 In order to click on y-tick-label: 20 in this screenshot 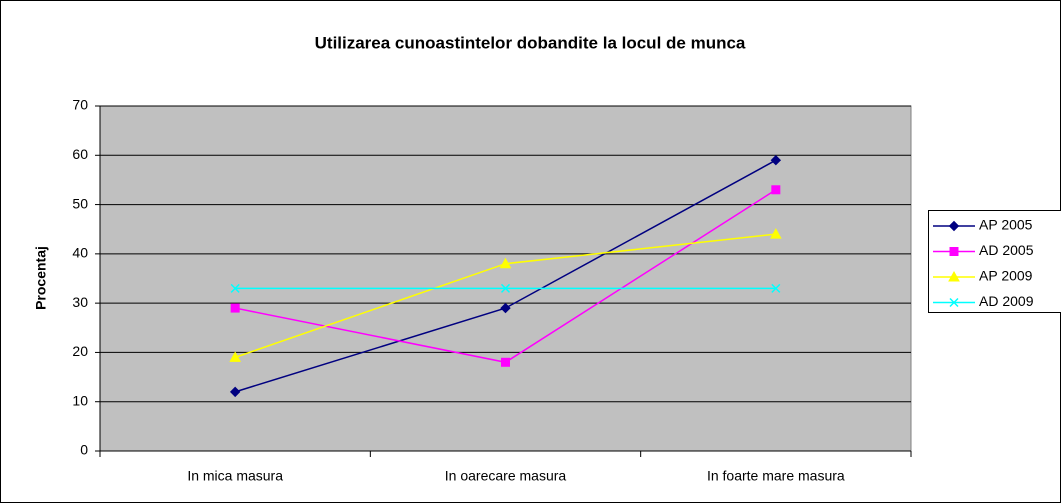, I will do `click(80, 351)`.